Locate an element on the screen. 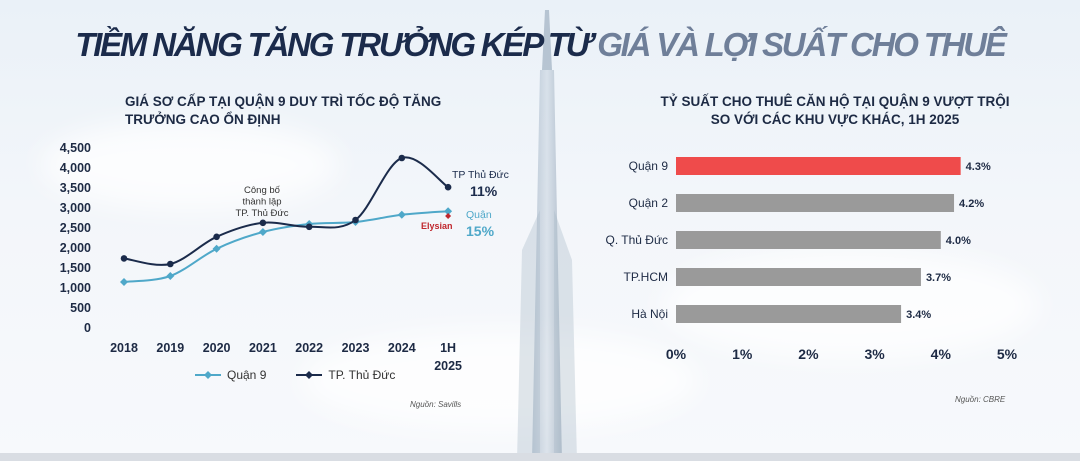 The image size is (1080, 461). category-label: TP.HCM is located at coordinates (646, 277).